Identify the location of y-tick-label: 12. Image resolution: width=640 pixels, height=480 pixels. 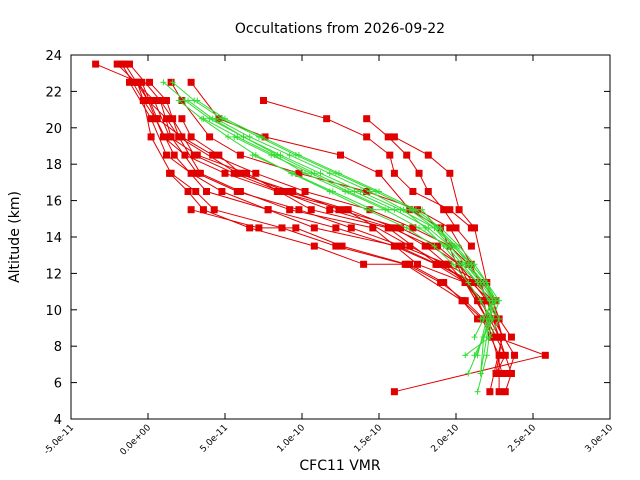
(53, 274).